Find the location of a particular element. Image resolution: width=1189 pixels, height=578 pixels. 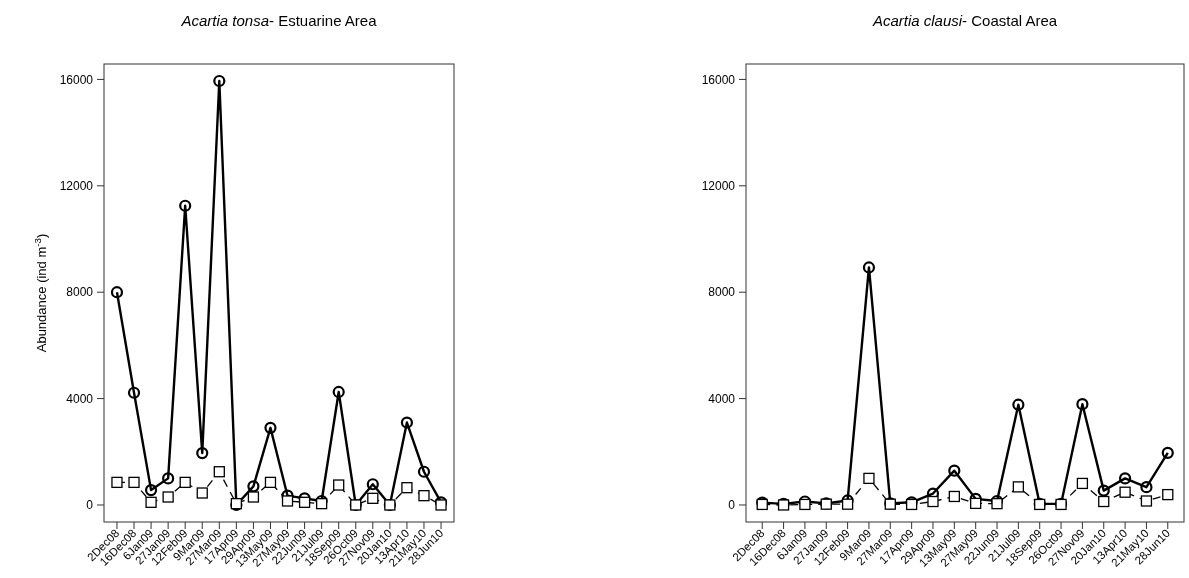

chart-title: Acartia clausi- Coastal Area is located at coordinates (964, 20).